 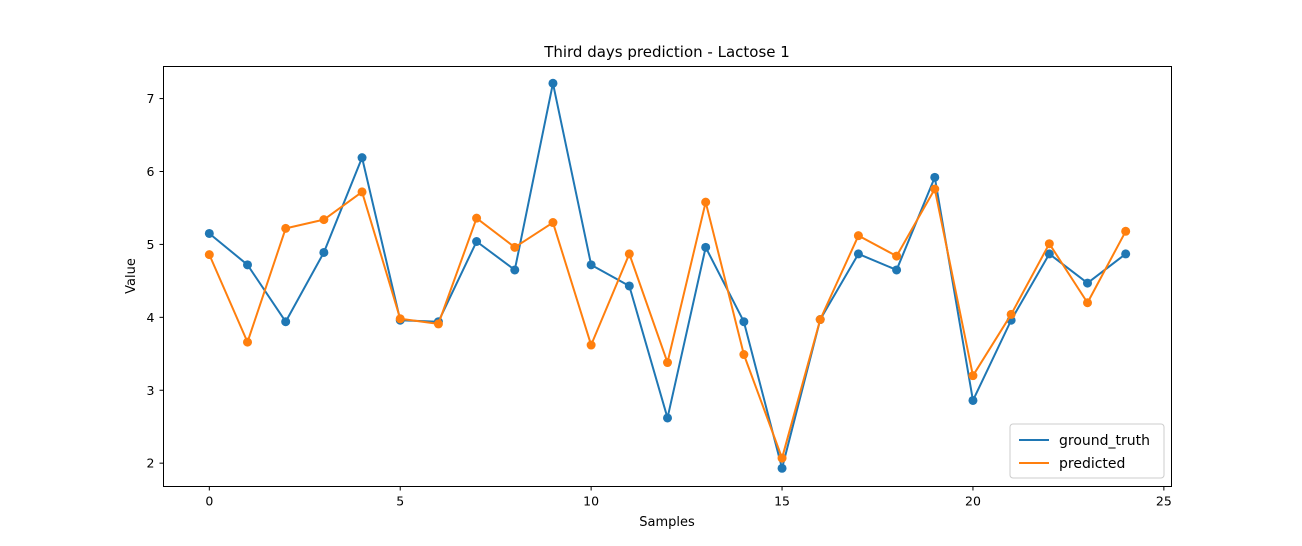 I want to click on y-tick-label: 3, so click(x=151, y=390).